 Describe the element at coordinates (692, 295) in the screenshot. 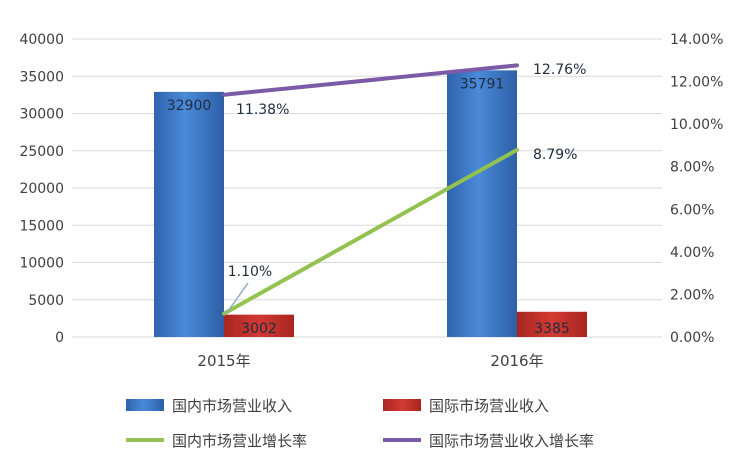

I see `y-right-tick-label: 2.00%` at that location.